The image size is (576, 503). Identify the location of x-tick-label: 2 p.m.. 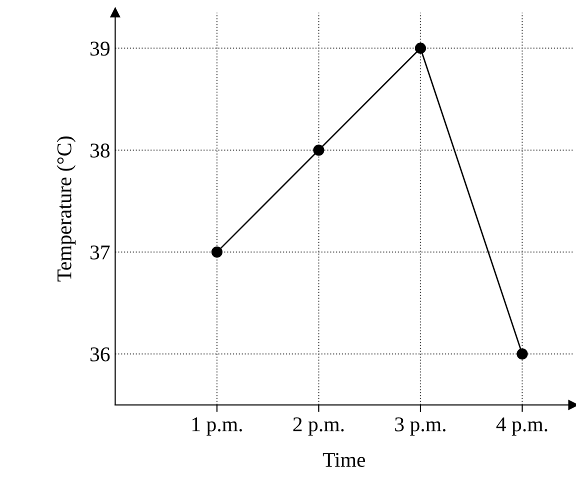
(318, 426).